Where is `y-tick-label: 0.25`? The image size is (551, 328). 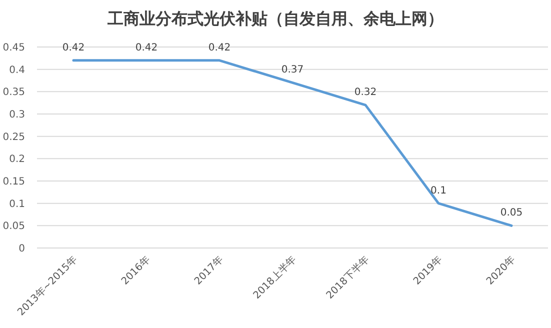 y-tick-label: 0.25 is located at coordinates (13, 137).